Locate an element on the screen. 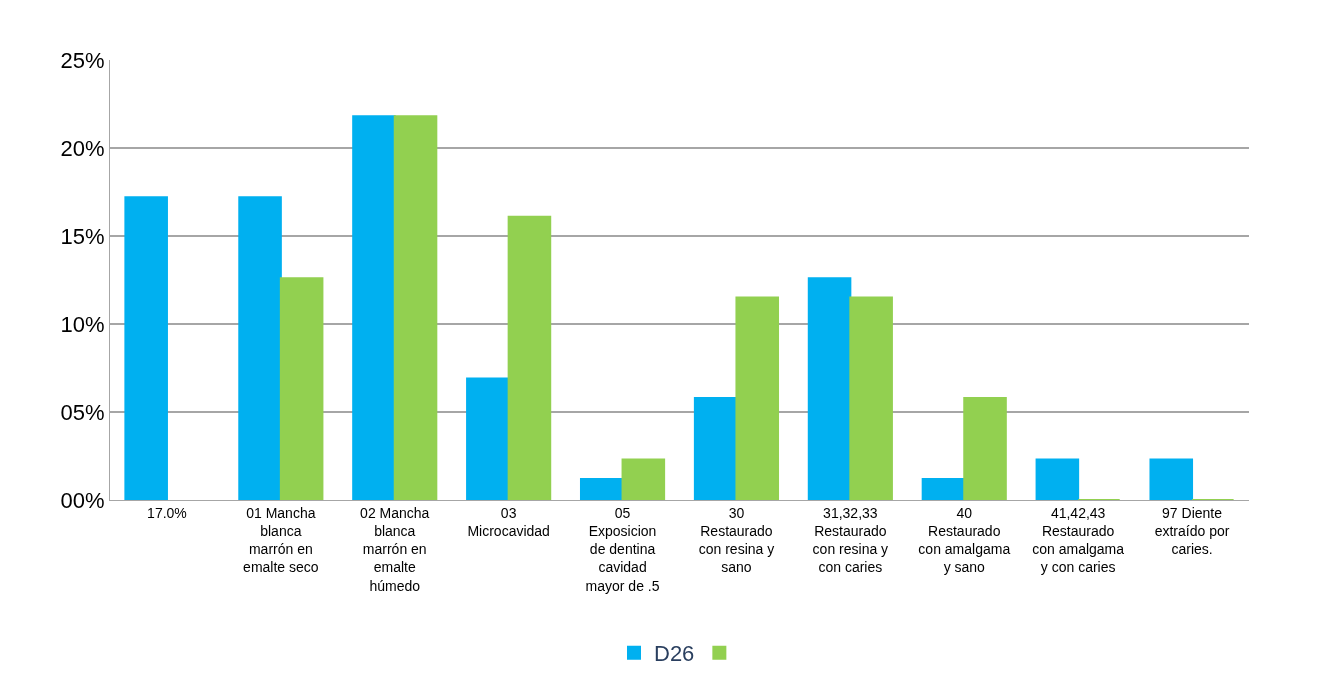 Image resolution: width=1319 pixels, height=686 pixels. x-tick-label: 30 Restaurado con resina y sano is located at coordinates (736, 540).